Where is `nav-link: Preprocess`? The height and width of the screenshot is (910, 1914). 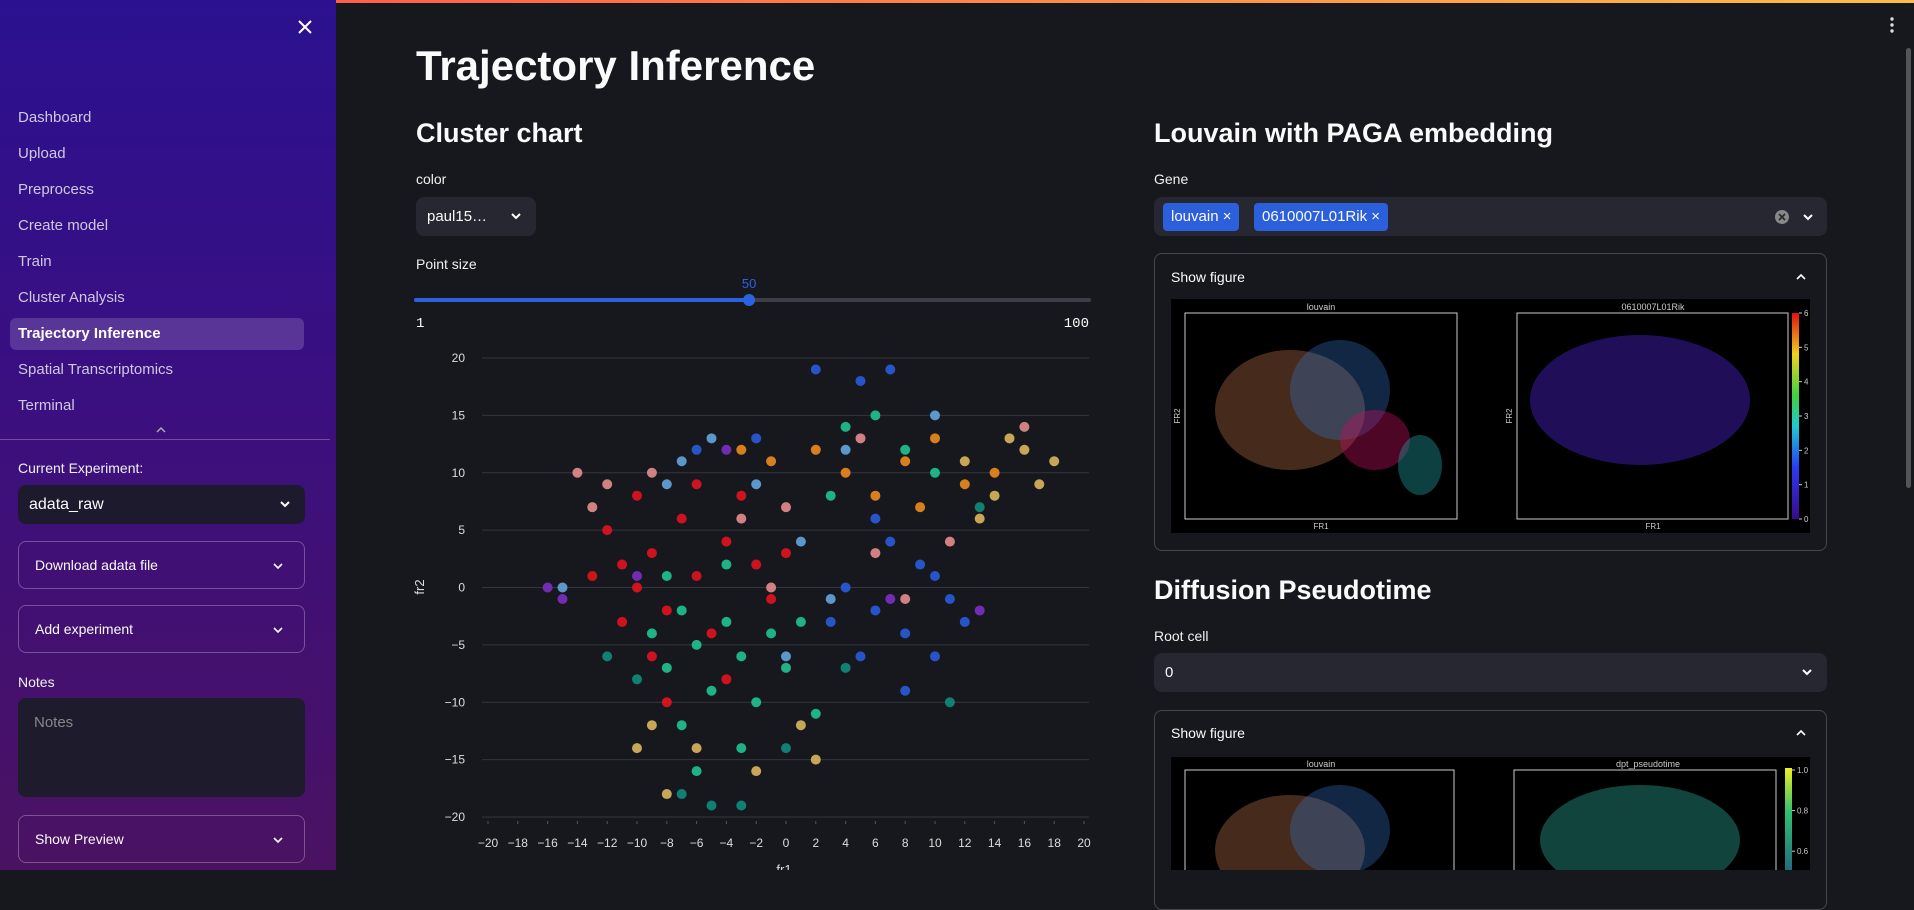 nav-link: Preprocess is located at coordinates (56, 189).